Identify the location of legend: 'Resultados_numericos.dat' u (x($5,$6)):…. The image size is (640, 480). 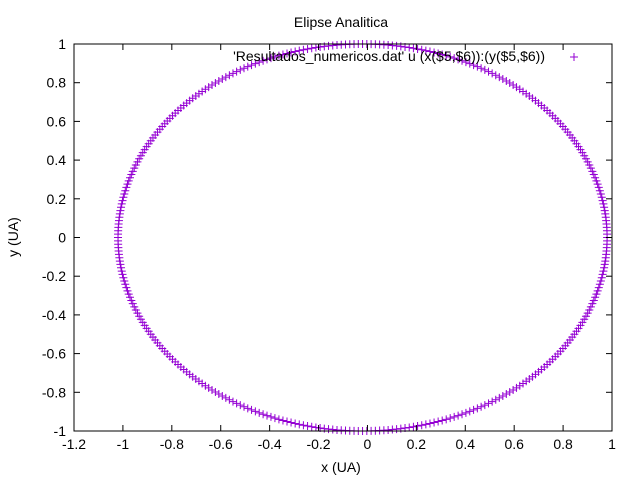
(405, 56).